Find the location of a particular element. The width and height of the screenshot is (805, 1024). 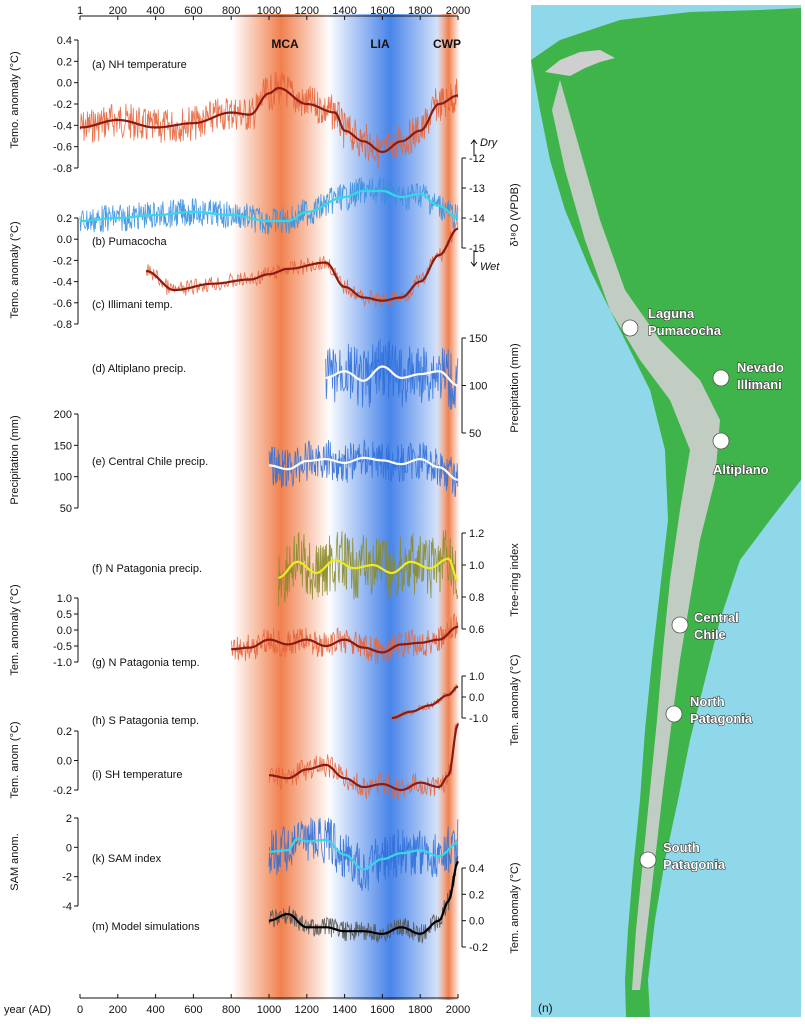

bottom-x-tick-label: 400 is located at coordinates (155, 1010).